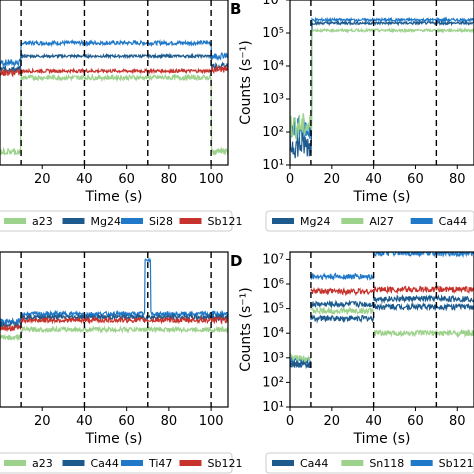 The image size is (474, 474). What do you see at coordinates (235, 9) in the screenshot?
I see `panel-label: B` at bounding box center [235, 9].